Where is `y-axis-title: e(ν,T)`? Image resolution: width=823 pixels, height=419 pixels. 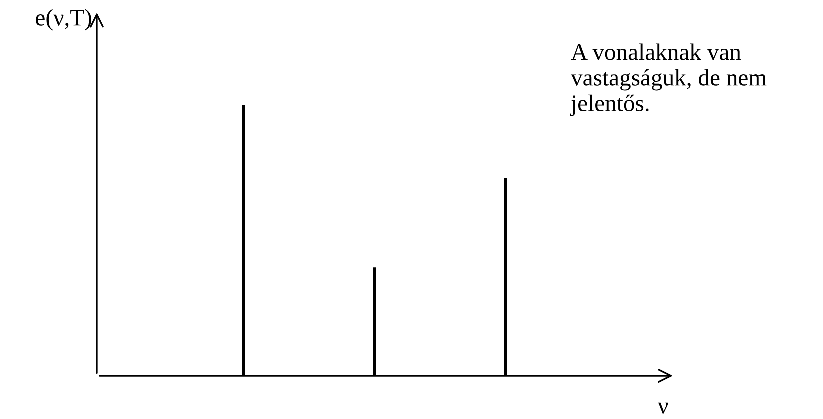 y-axis-title: e(ν,T) is located at coordinates (64, 20).